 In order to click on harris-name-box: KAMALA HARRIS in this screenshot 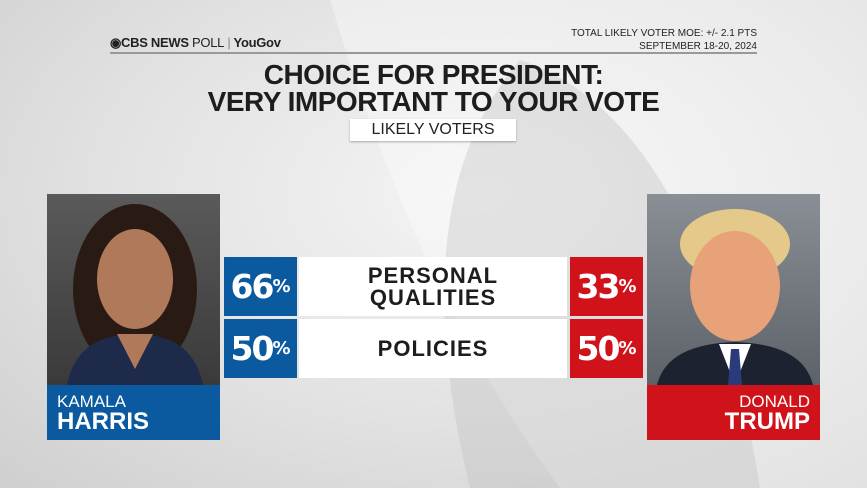, I will do `click(133, 412)`.